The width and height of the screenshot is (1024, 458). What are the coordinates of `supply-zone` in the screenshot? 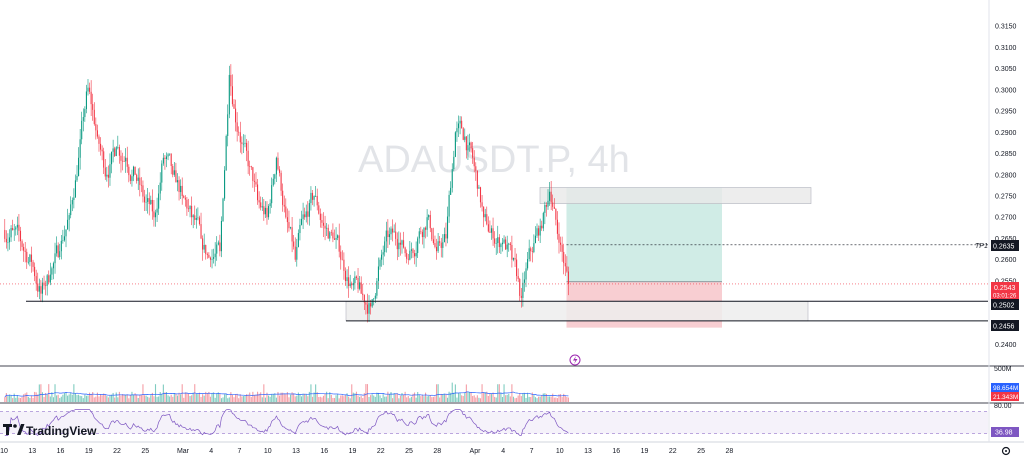 It's located at (675, 195).